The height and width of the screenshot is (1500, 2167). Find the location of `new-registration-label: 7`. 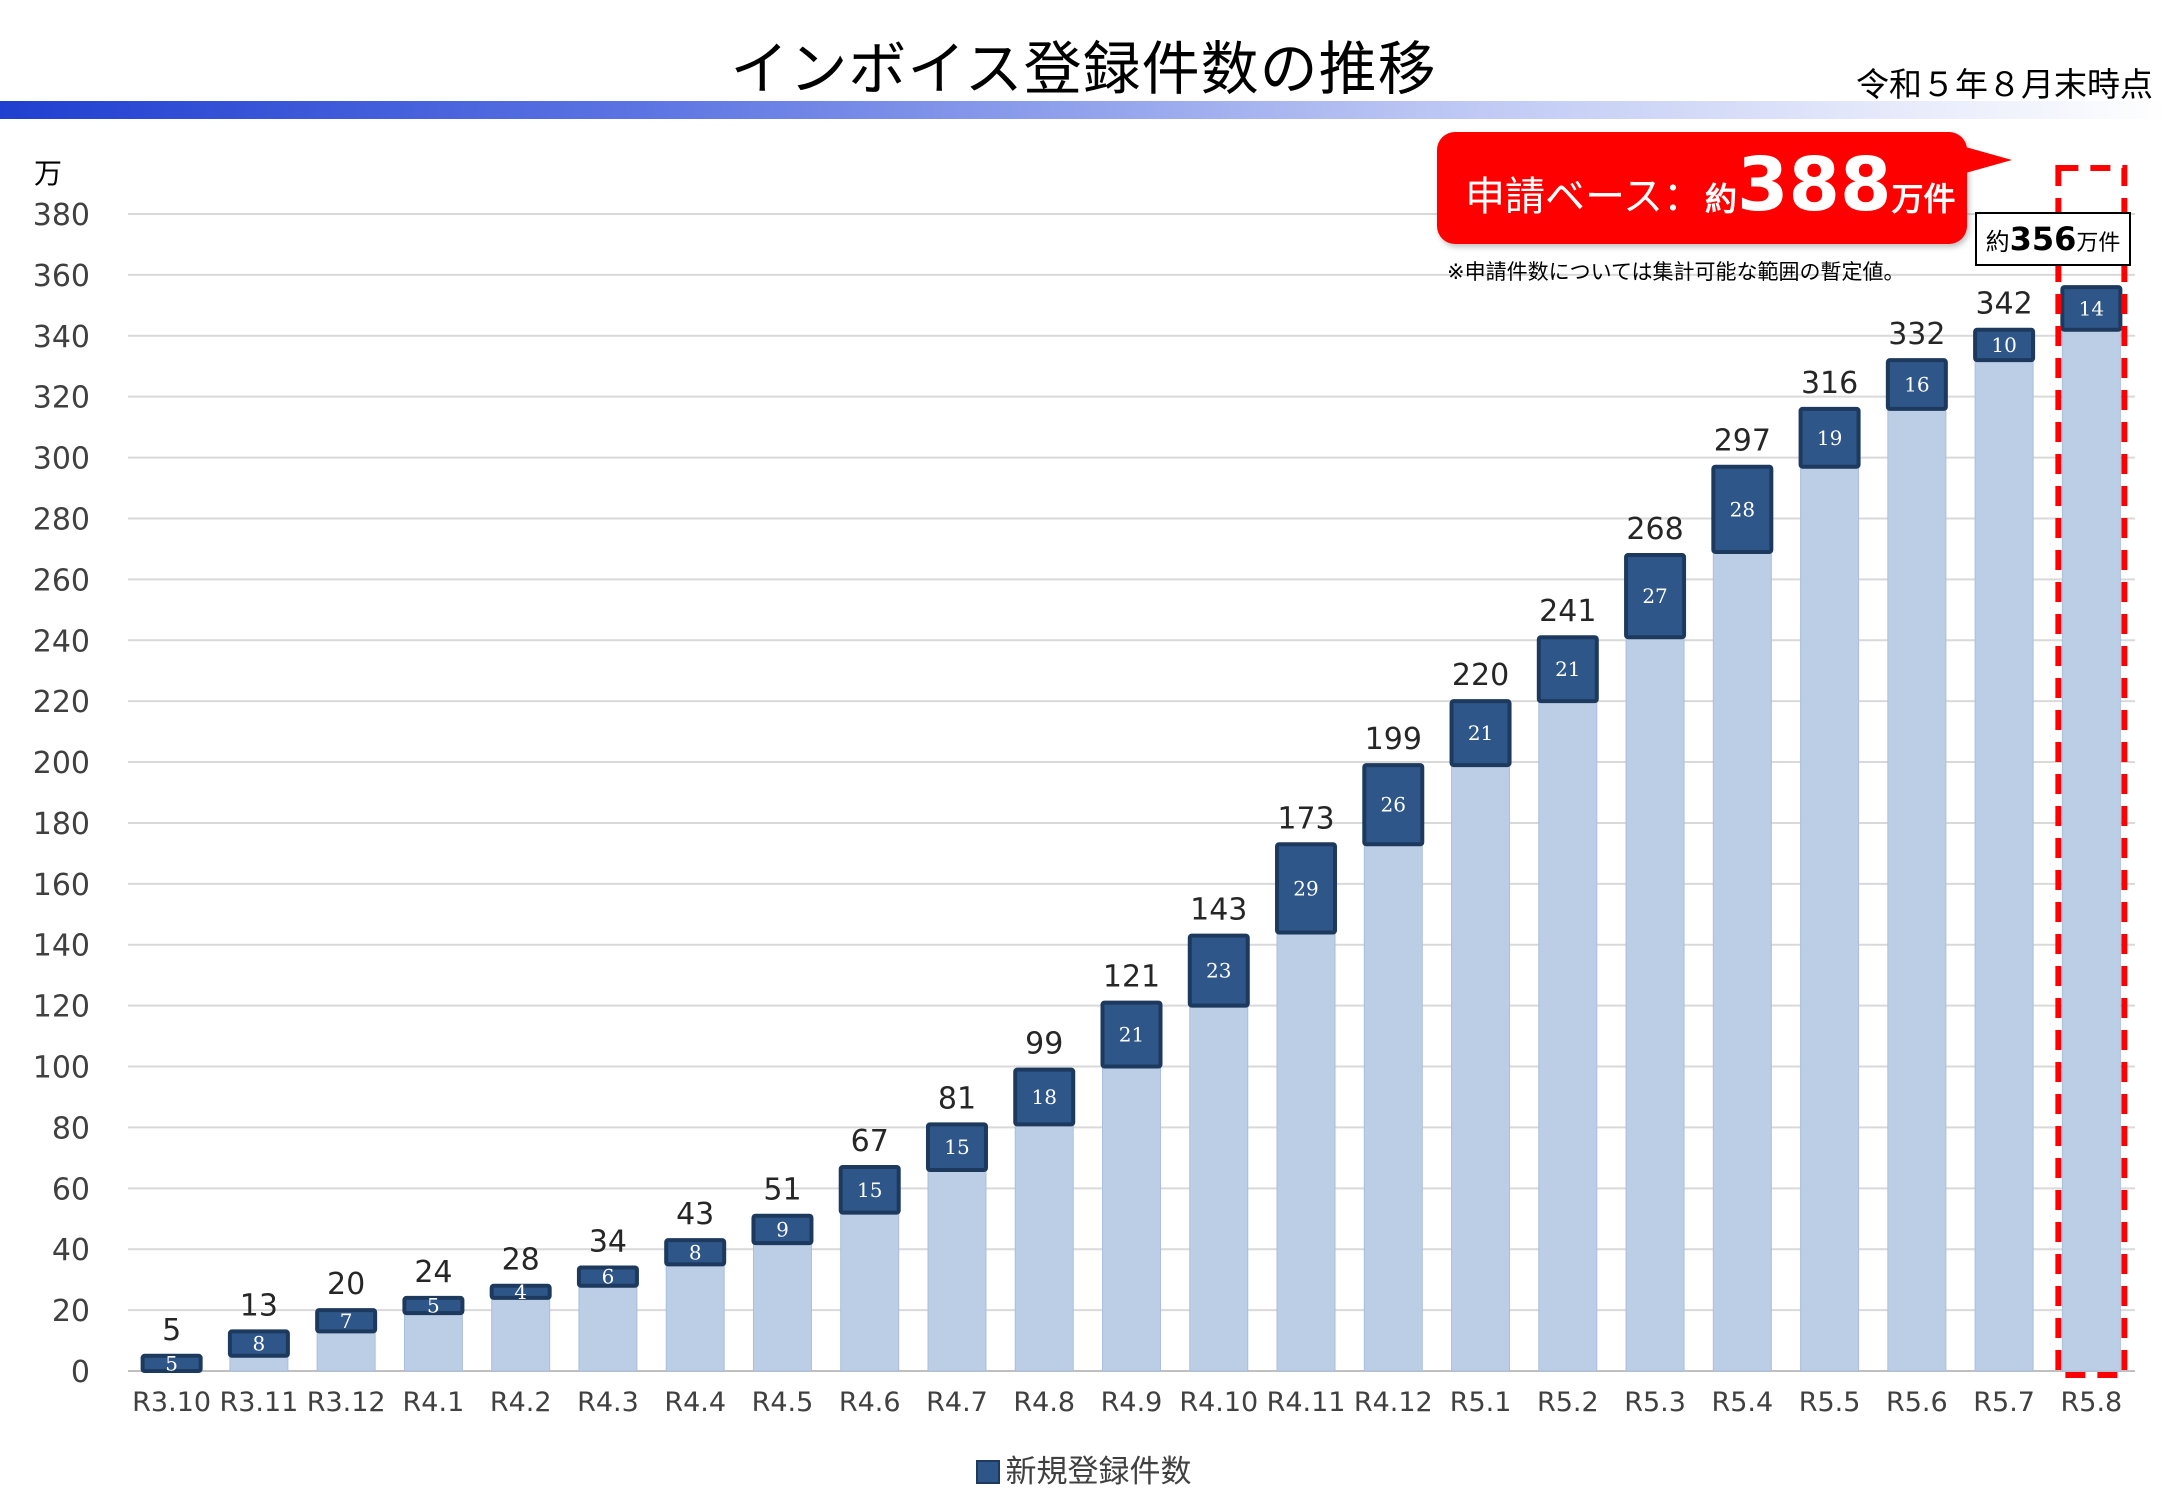

new-registration-label: 7 is located at coordinates (346, 1321).